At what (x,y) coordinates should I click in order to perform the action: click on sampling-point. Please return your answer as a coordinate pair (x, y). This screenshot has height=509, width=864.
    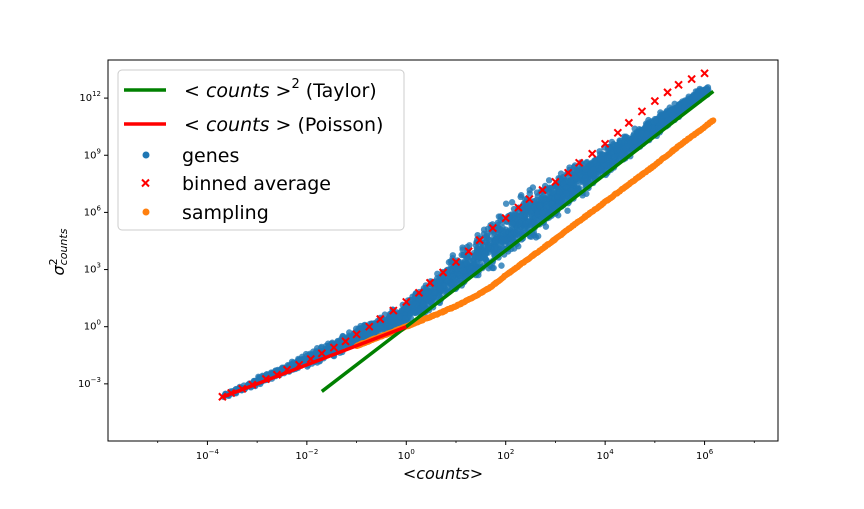
    Looking at the image, I should click on (713, 120).